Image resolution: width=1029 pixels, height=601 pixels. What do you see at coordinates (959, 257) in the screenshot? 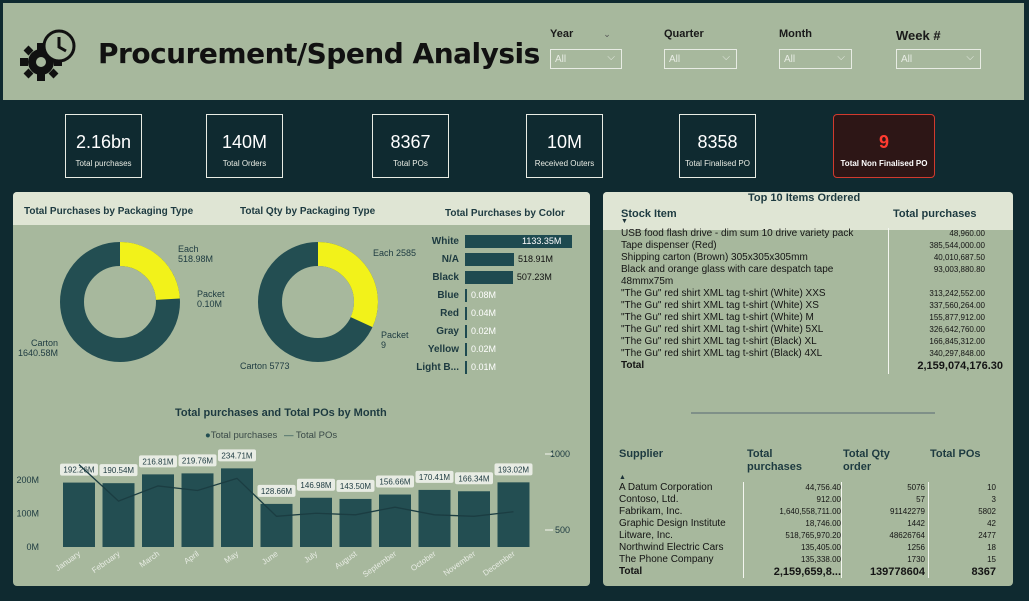
I see `total-purchases-cell: 40,010,687.50` at bounding box center [959, 257].